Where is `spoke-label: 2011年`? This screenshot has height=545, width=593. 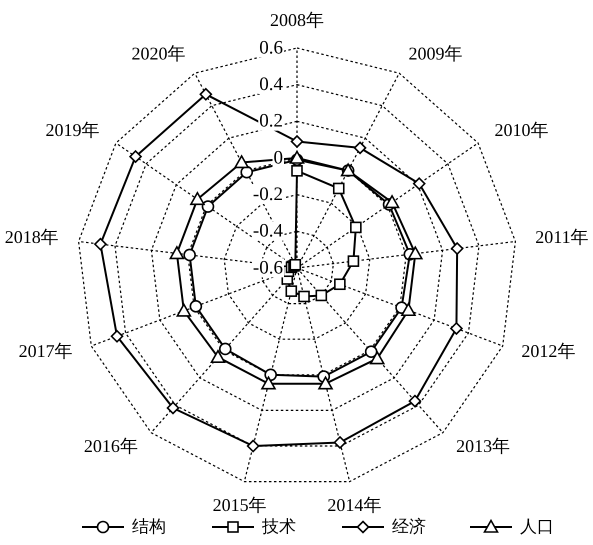 spoke-label: 2011年 is located at coordinates (562, 237).